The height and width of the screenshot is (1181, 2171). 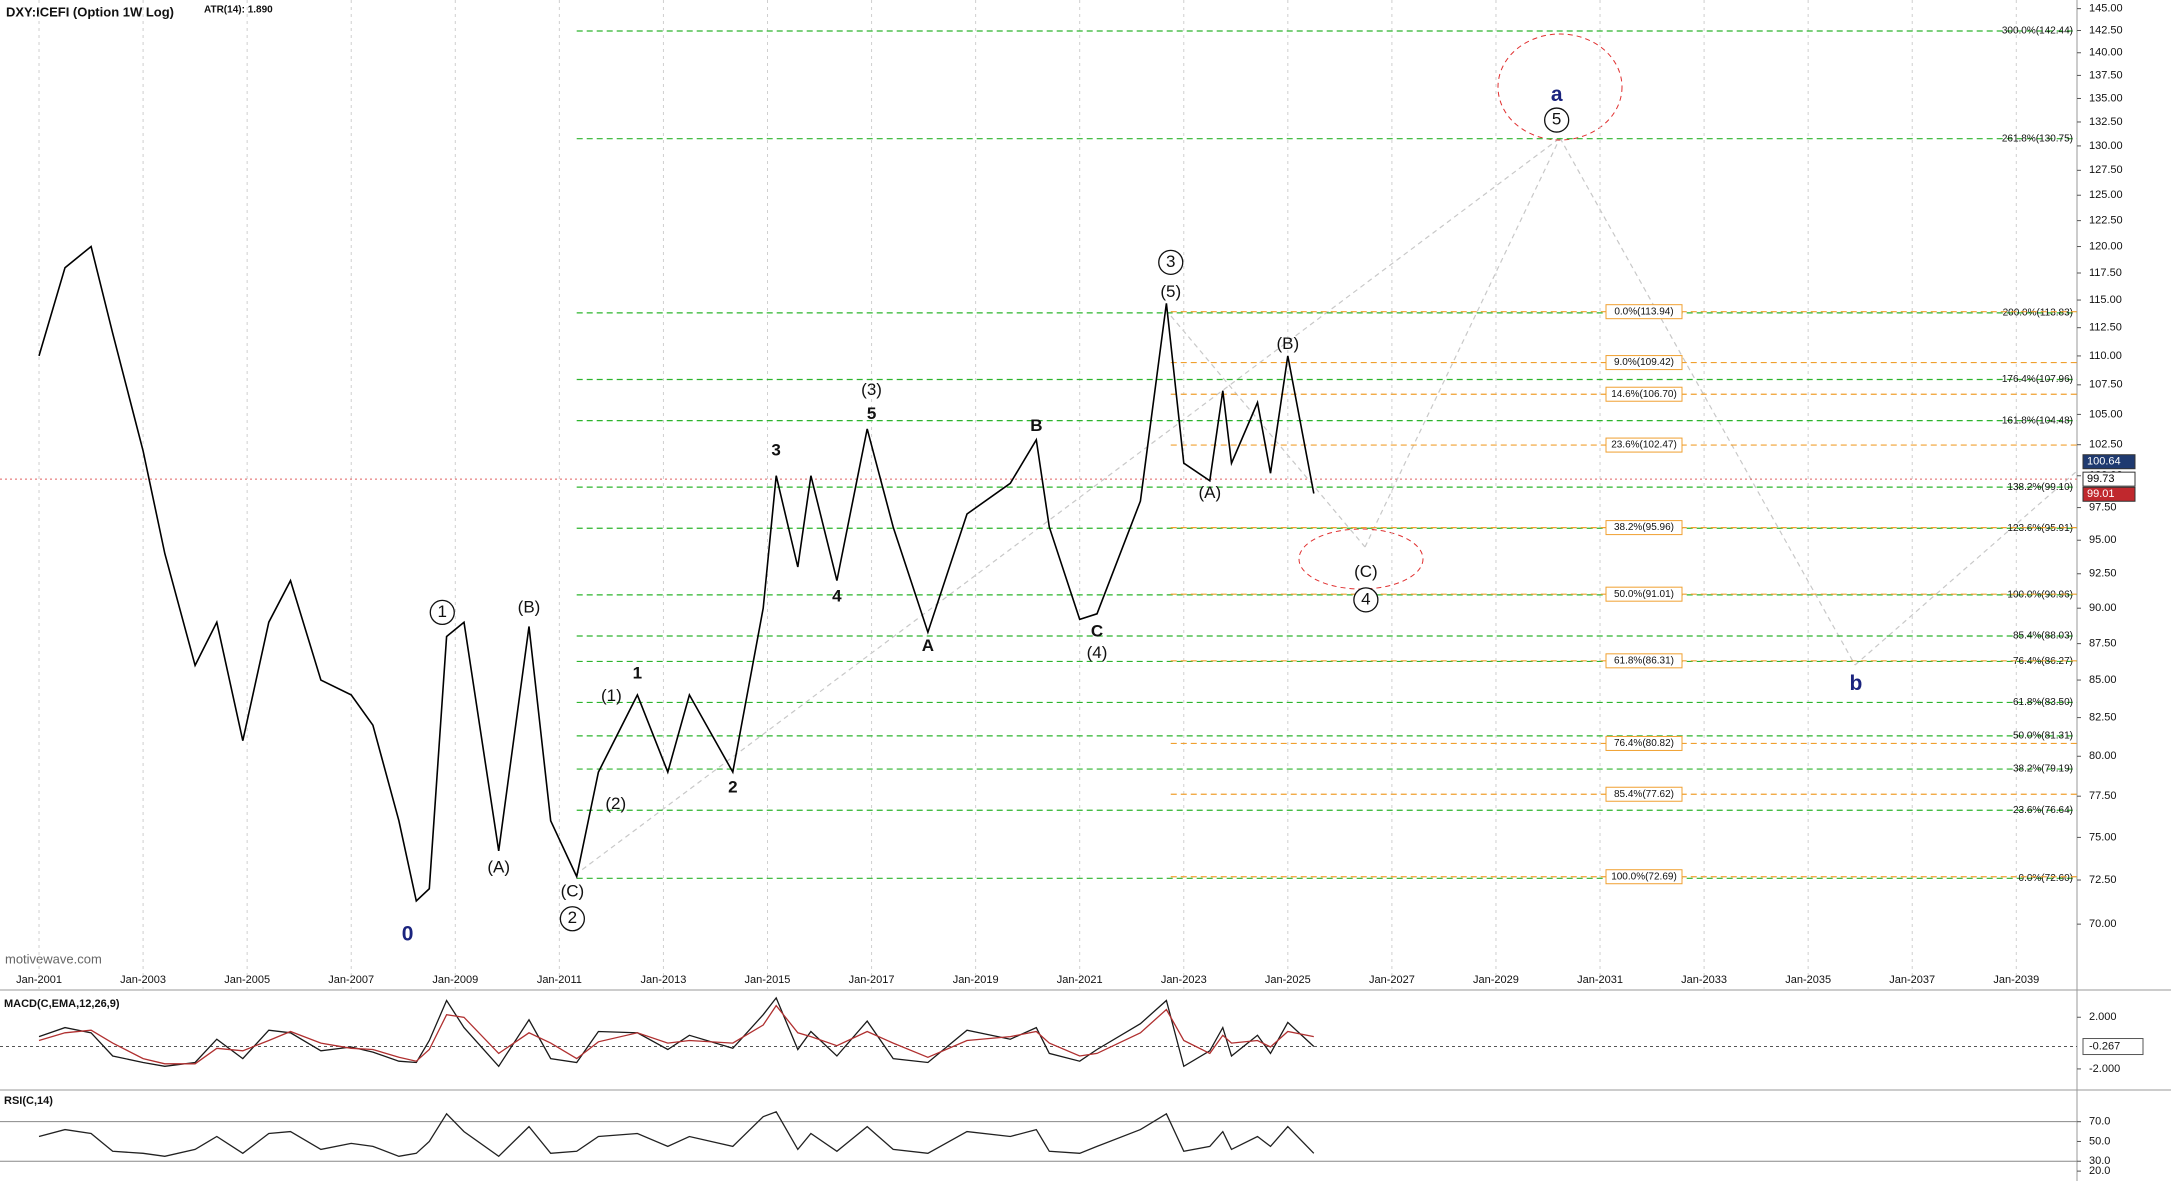 I want to click on x-tick-label: Jan-2037, so click(x=1912, y=980).